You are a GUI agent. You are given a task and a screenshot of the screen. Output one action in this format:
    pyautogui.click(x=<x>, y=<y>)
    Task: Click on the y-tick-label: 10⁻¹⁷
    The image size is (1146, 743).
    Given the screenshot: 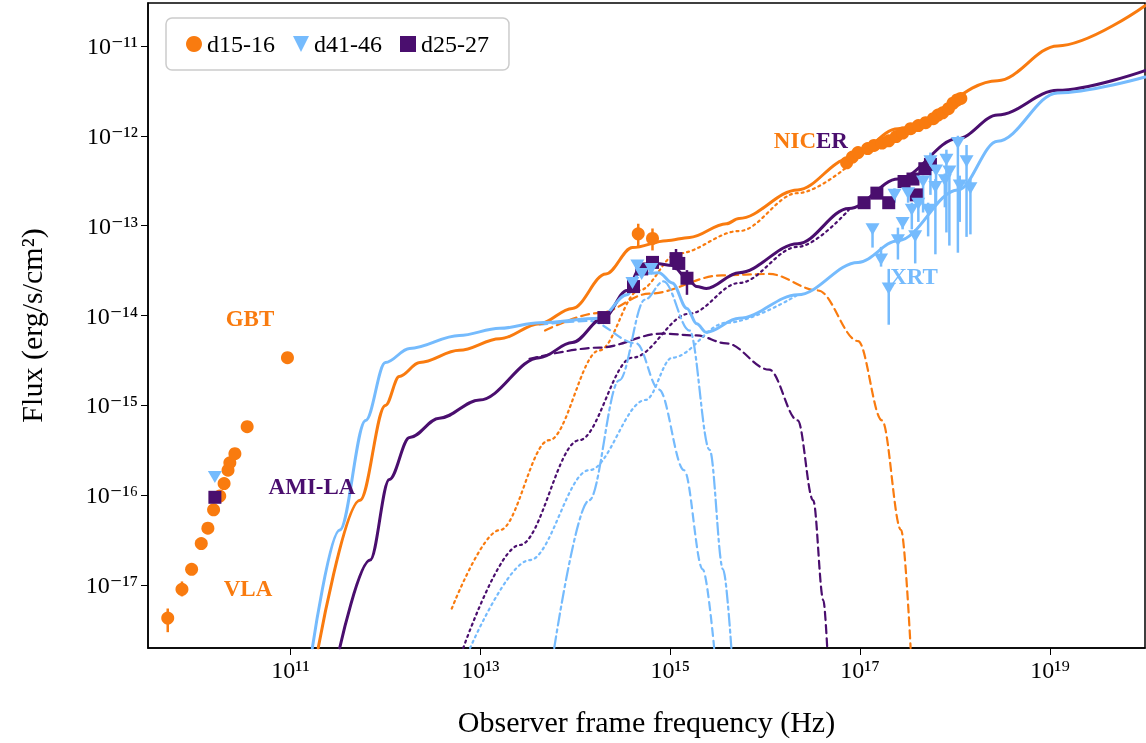 What is the action you would take?
    pyautogui.click(x=111, y=585)
    